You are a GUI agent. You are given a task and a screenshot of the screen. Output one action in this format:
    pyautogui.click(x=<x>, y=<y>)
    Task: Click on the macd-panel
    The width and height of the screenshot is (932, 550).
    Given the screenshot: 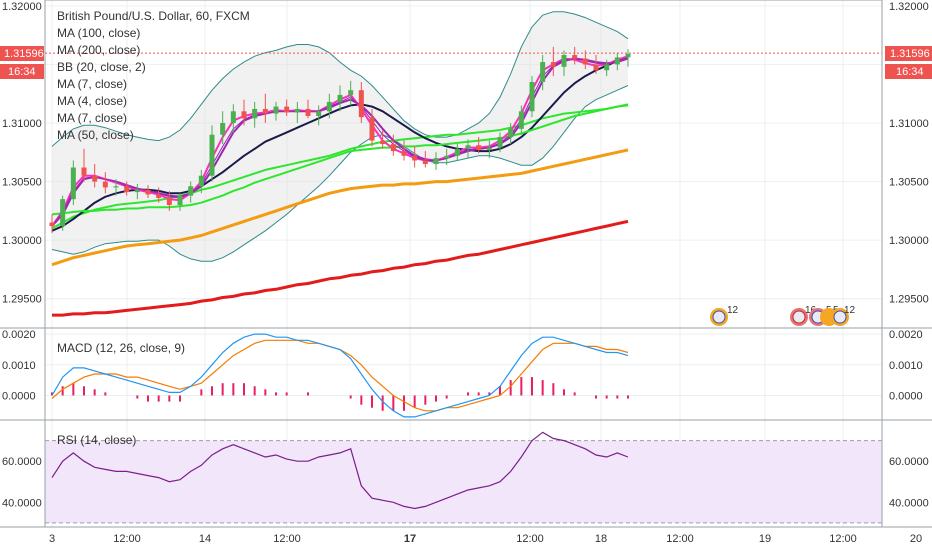 What is the action you would take?
    pyautogui.click(x=340, y=375)
    